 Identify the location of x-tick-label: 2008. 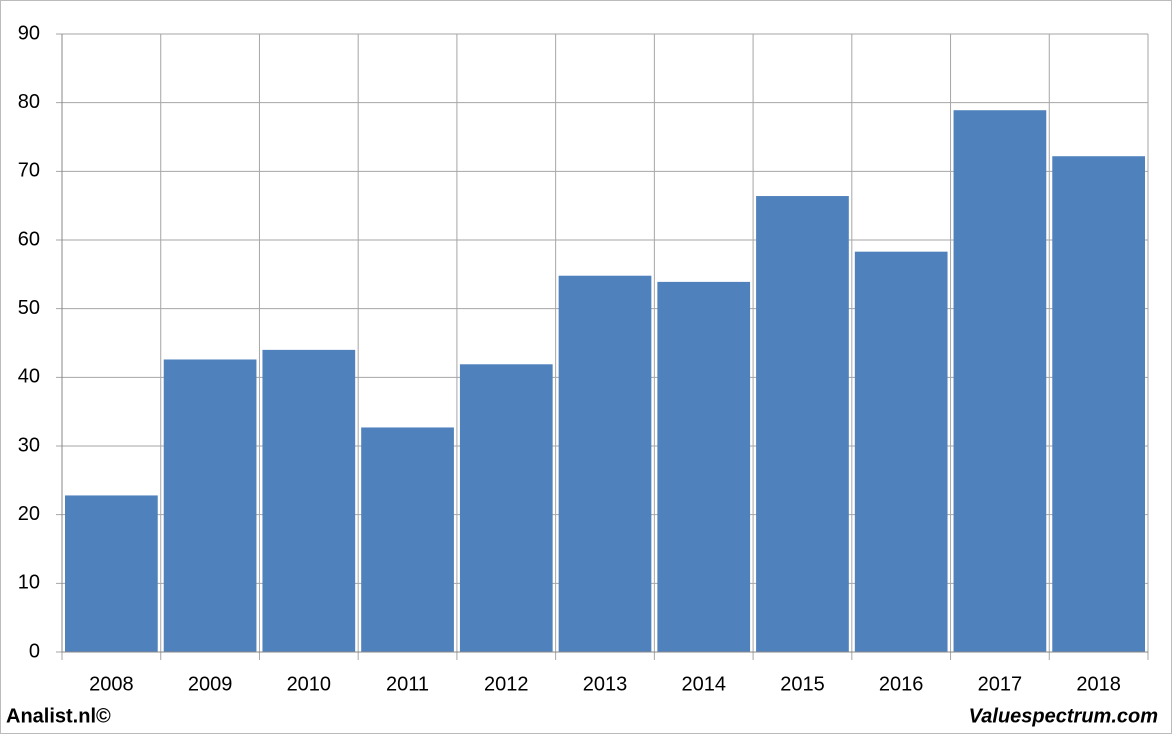
(111, 684).